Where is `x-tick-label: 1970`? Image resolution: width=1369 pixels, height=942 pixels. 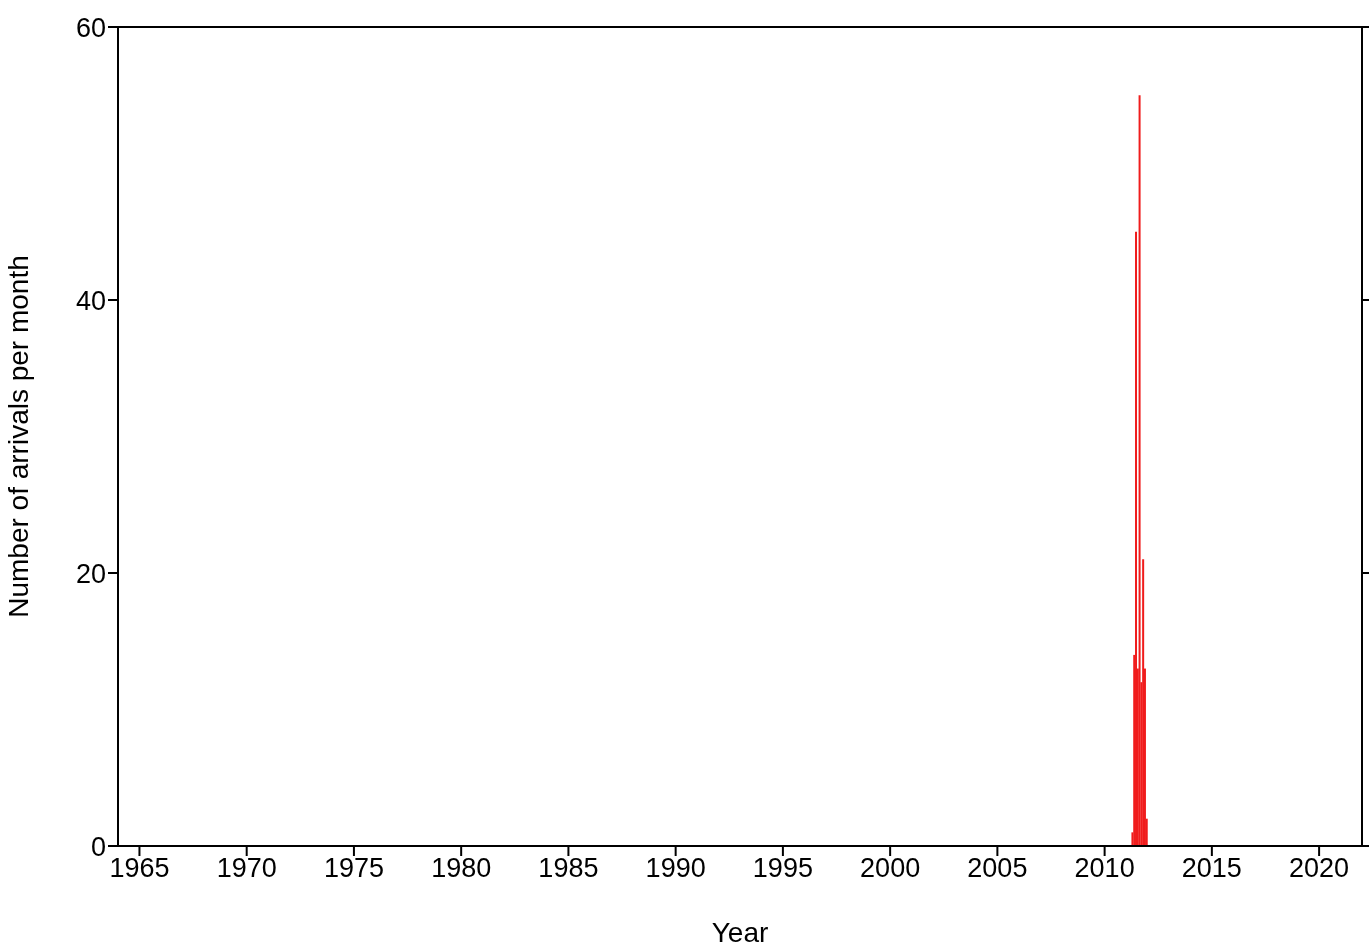
x-tick-label: 1970 is located at coordinates (246, 868).